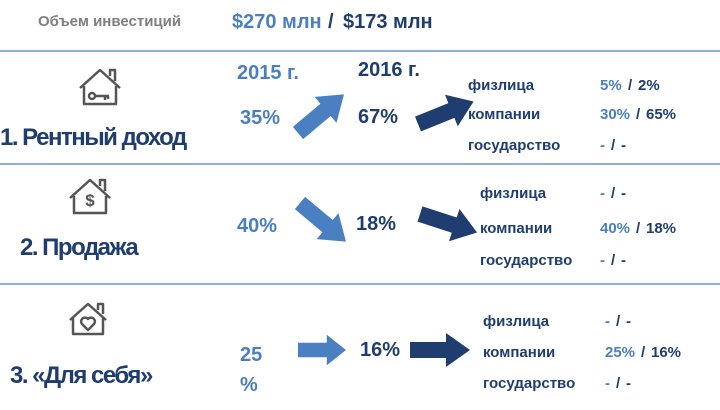 This screenshot has height=410, width=720. Describe the element at coordinates (268, 73) in the screenshot. I see `year-label: 2015 г.` at that location.